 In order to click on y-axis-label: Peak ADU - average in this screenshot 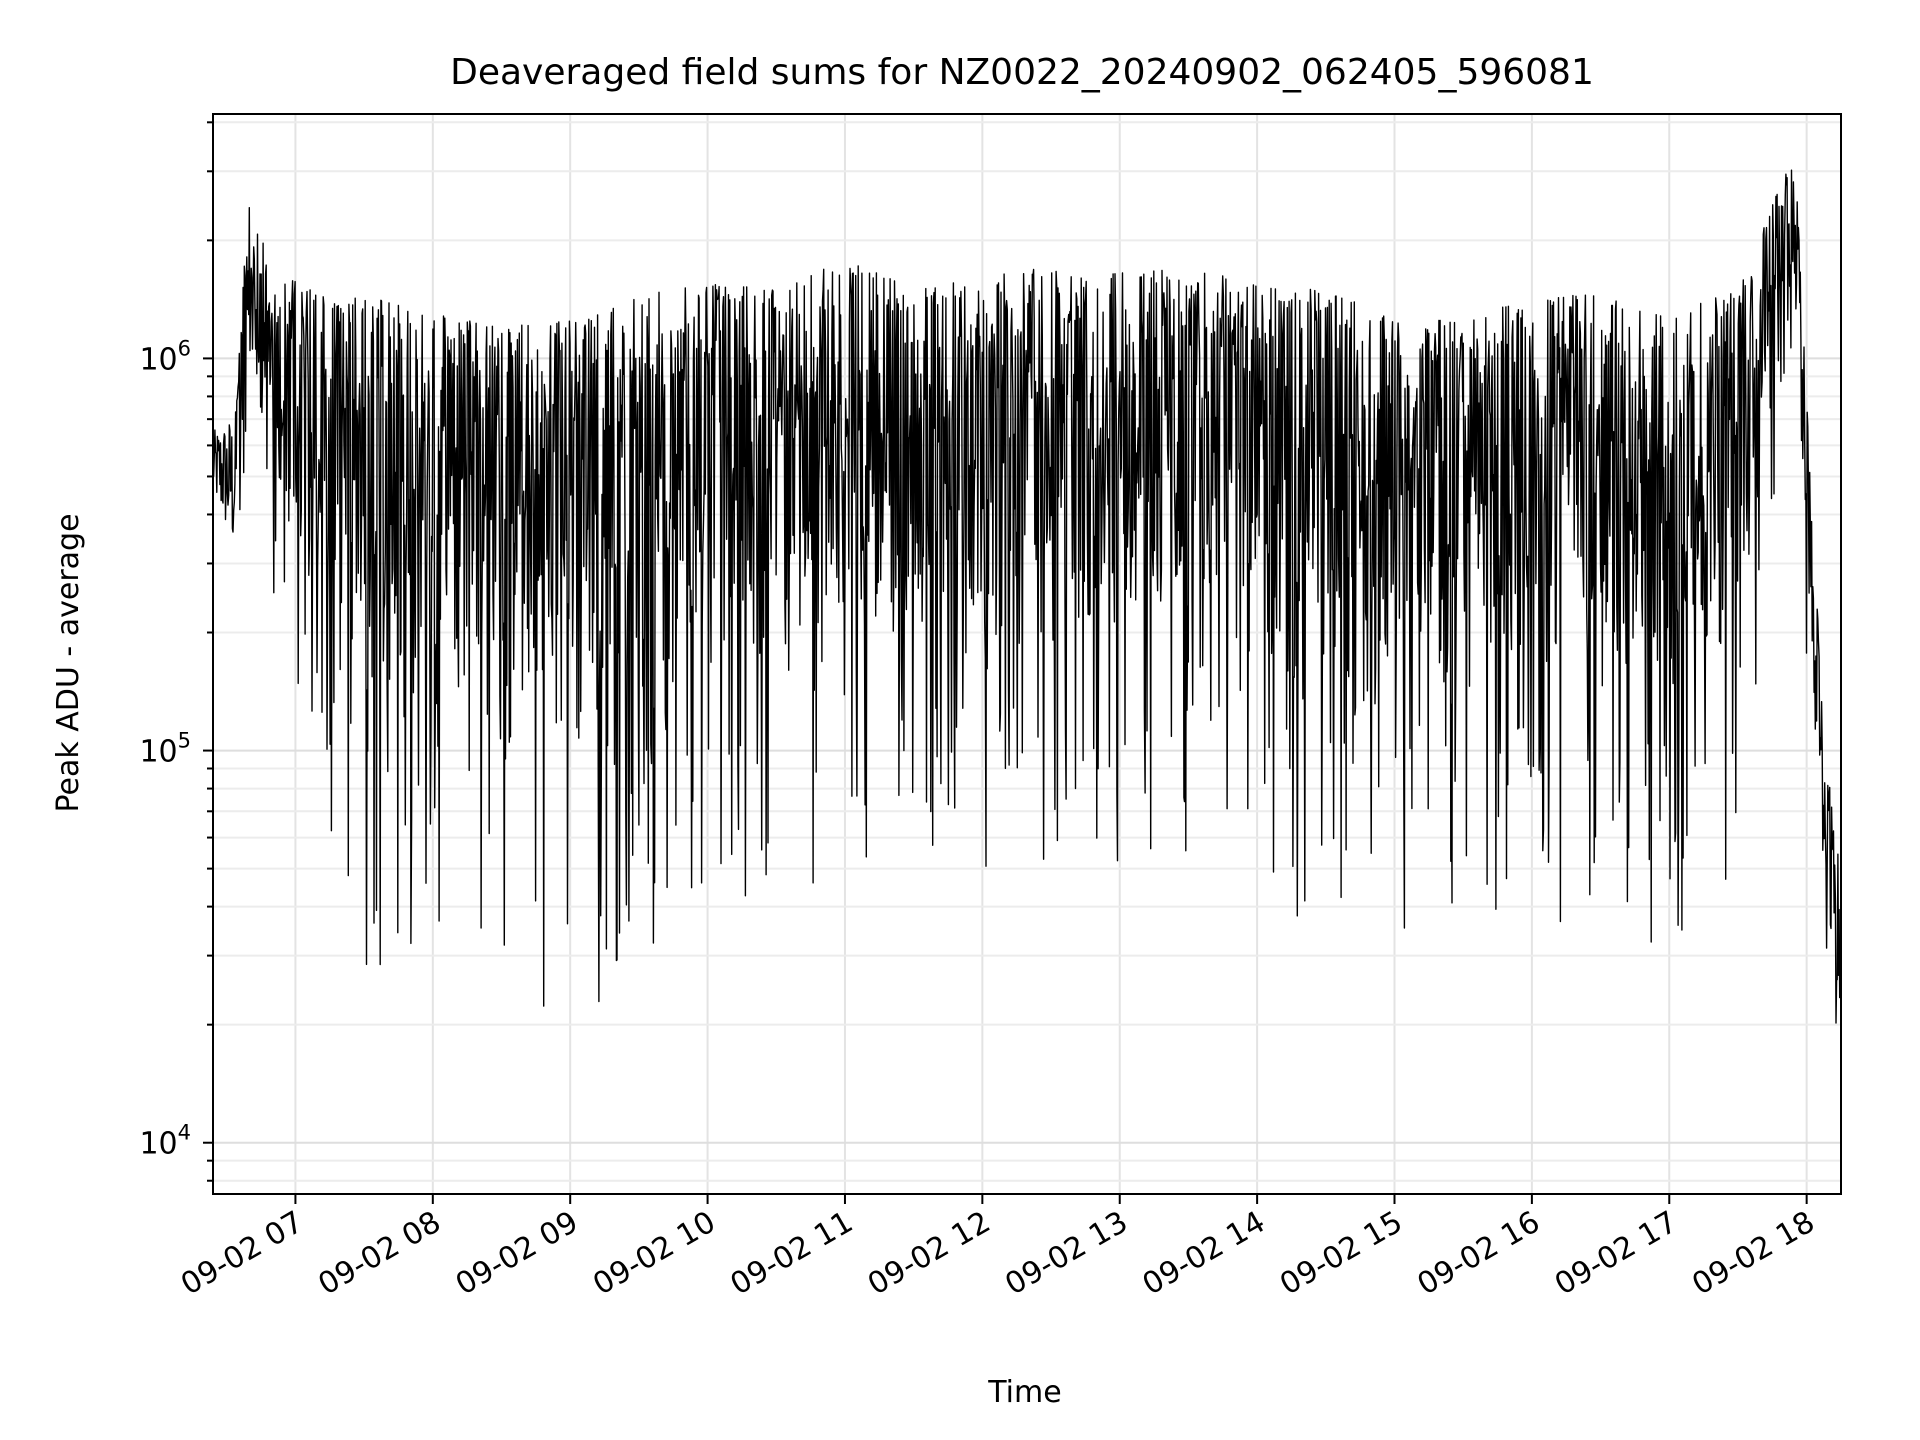, I will do `click(68, 662)`.